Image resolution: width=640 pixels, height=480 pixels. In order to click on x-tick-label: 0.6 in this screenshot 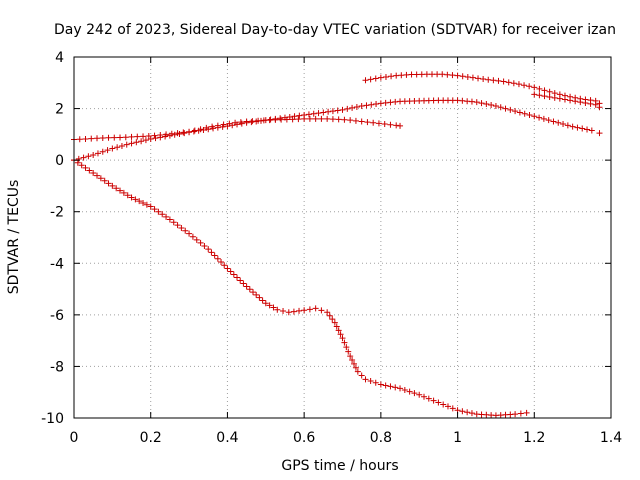, I will do `click(304, 438)`.